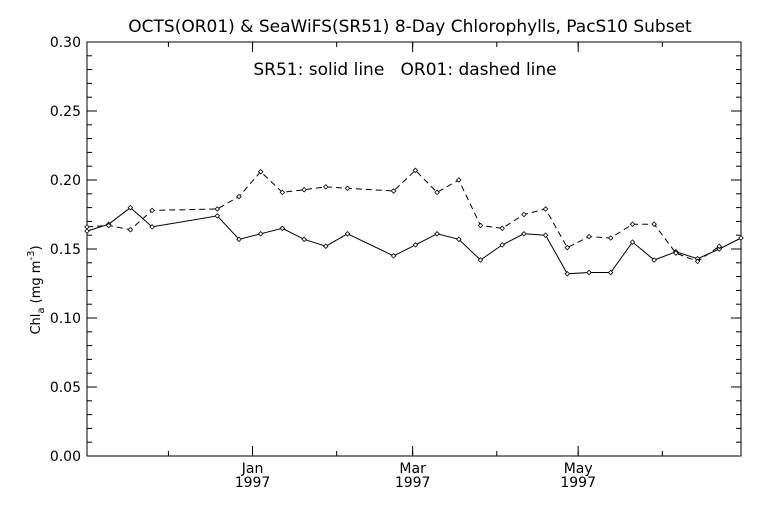  Describe the element at coordinates (404, 70) in the screenshot. I see `line-style-annotation: SR51: solid line OR01: dashed line` at that location.